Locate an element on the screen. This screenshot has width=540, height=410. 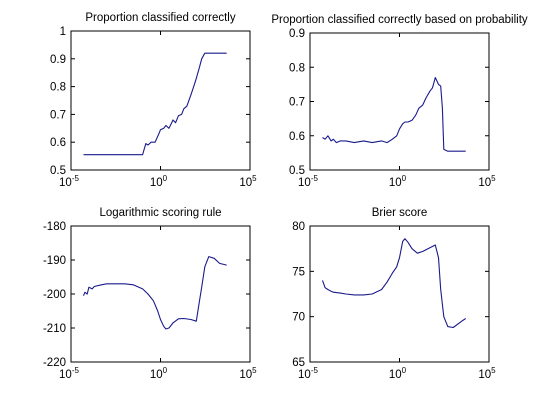
y-tick-label: 70 is located at coordinates (298, 318).